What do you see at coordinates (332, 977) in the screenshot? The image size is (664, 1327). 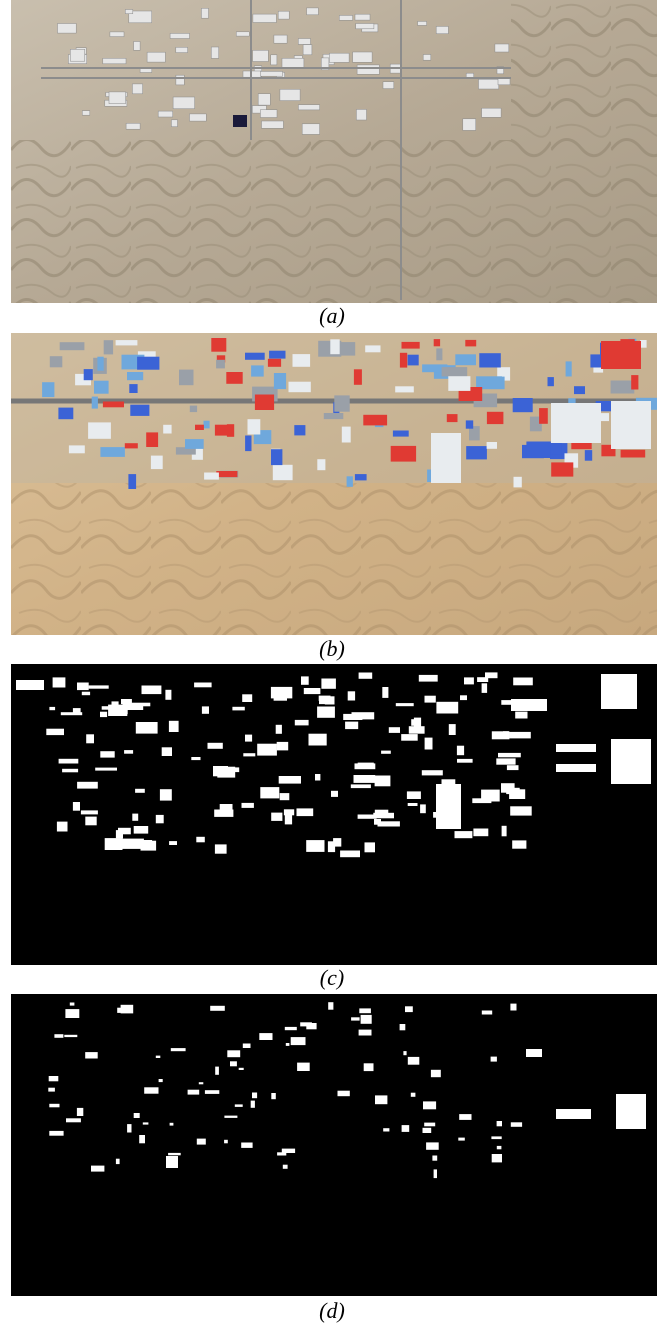 I see `caption-c: (c)` at bounding box center [332, 977].